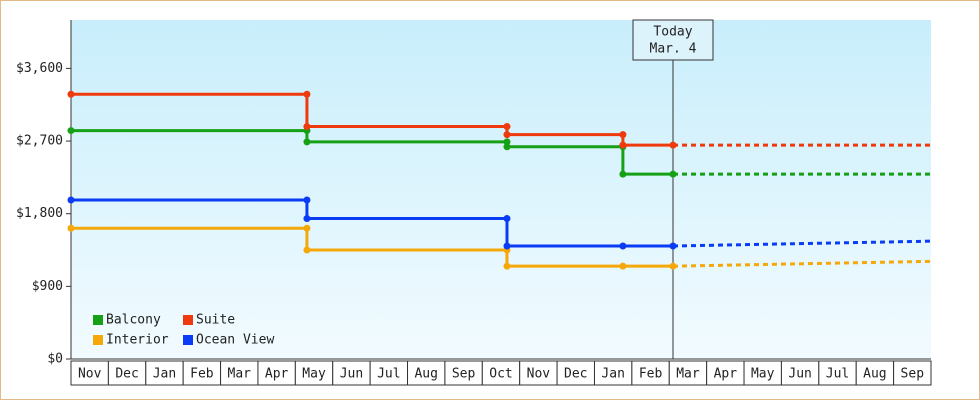 The image size is (980, 400). Describe the element at coordinates (47, 286) in the screenshot. I see `y-tick-label: $900` at that location.